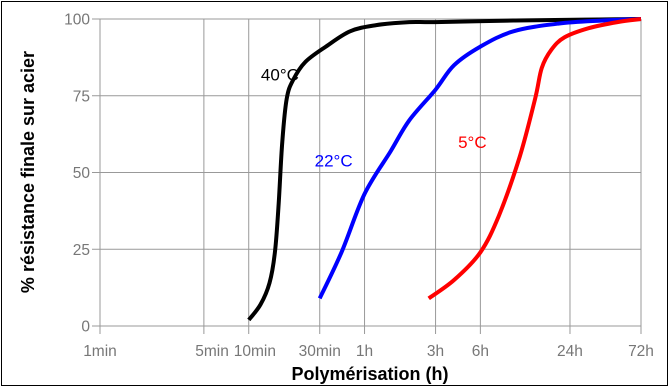 The width and height of the screenshot is (671, 389). What do you see at coordinates (334, 160) in the screenshot?
I see `series-label: 22°C` at bounding box center [334, 160].